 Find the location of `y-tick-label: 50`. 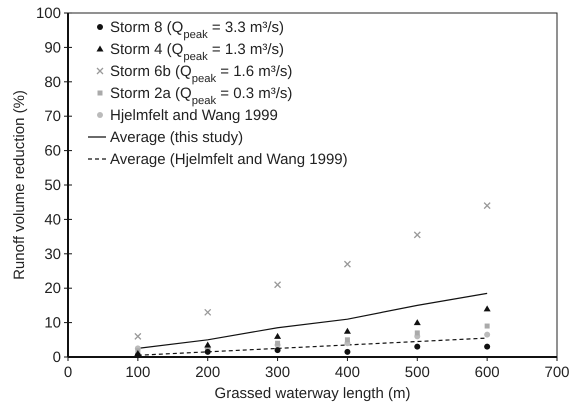

y-tick-label: 50 is located at coordinates (52, 185).